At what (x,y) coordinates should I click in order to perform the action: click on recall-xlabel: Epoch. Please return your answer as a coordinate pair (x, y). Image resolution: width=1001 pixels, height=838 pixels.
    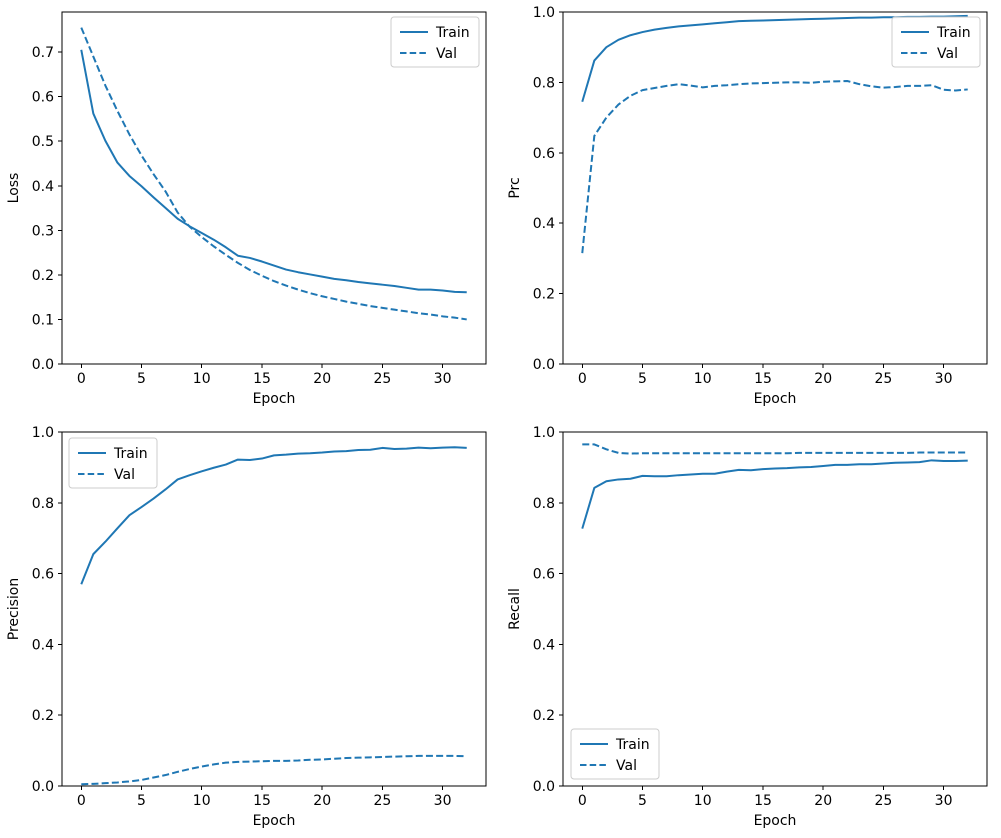
    Looking at the image, I should click on (775, 821).